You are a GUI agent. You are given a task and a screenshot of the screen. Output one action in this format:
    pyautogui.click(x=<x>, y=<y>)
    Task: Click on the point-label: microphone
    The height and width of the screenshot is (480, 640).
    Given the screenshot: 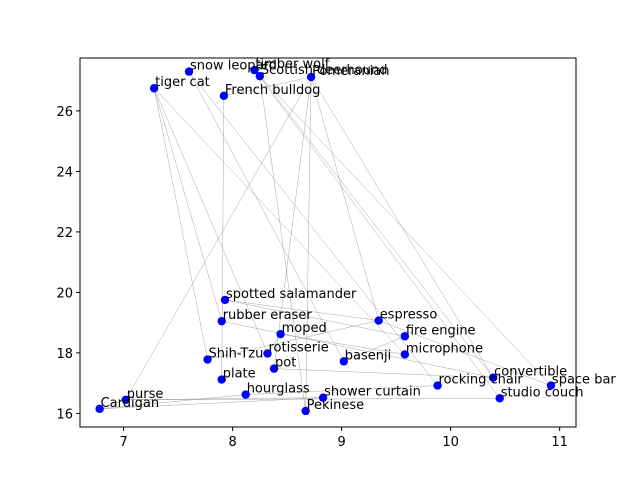 What is the action you would take?
    pyautogui.click(x=444, y=348)
    